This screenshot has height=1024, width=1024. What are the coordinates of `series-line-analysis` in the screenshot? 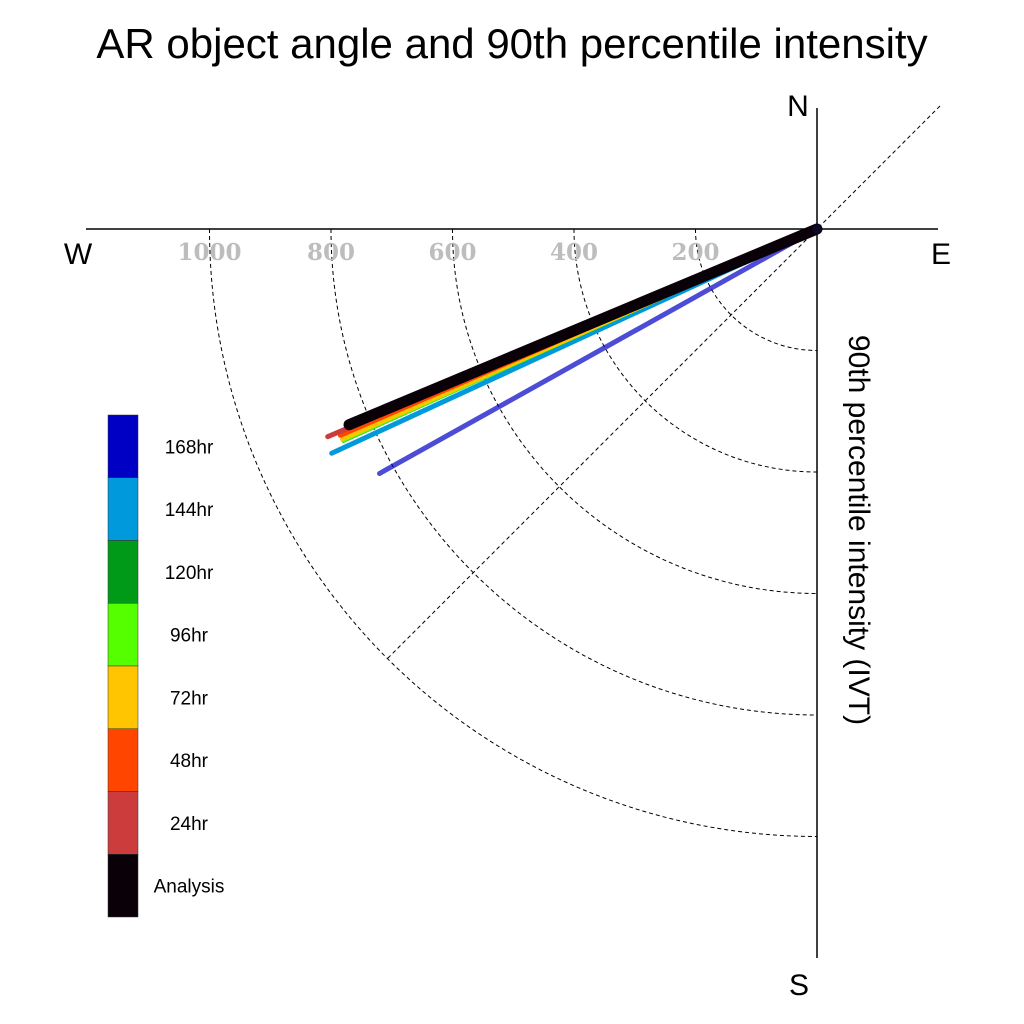 It's located at (583, 327).